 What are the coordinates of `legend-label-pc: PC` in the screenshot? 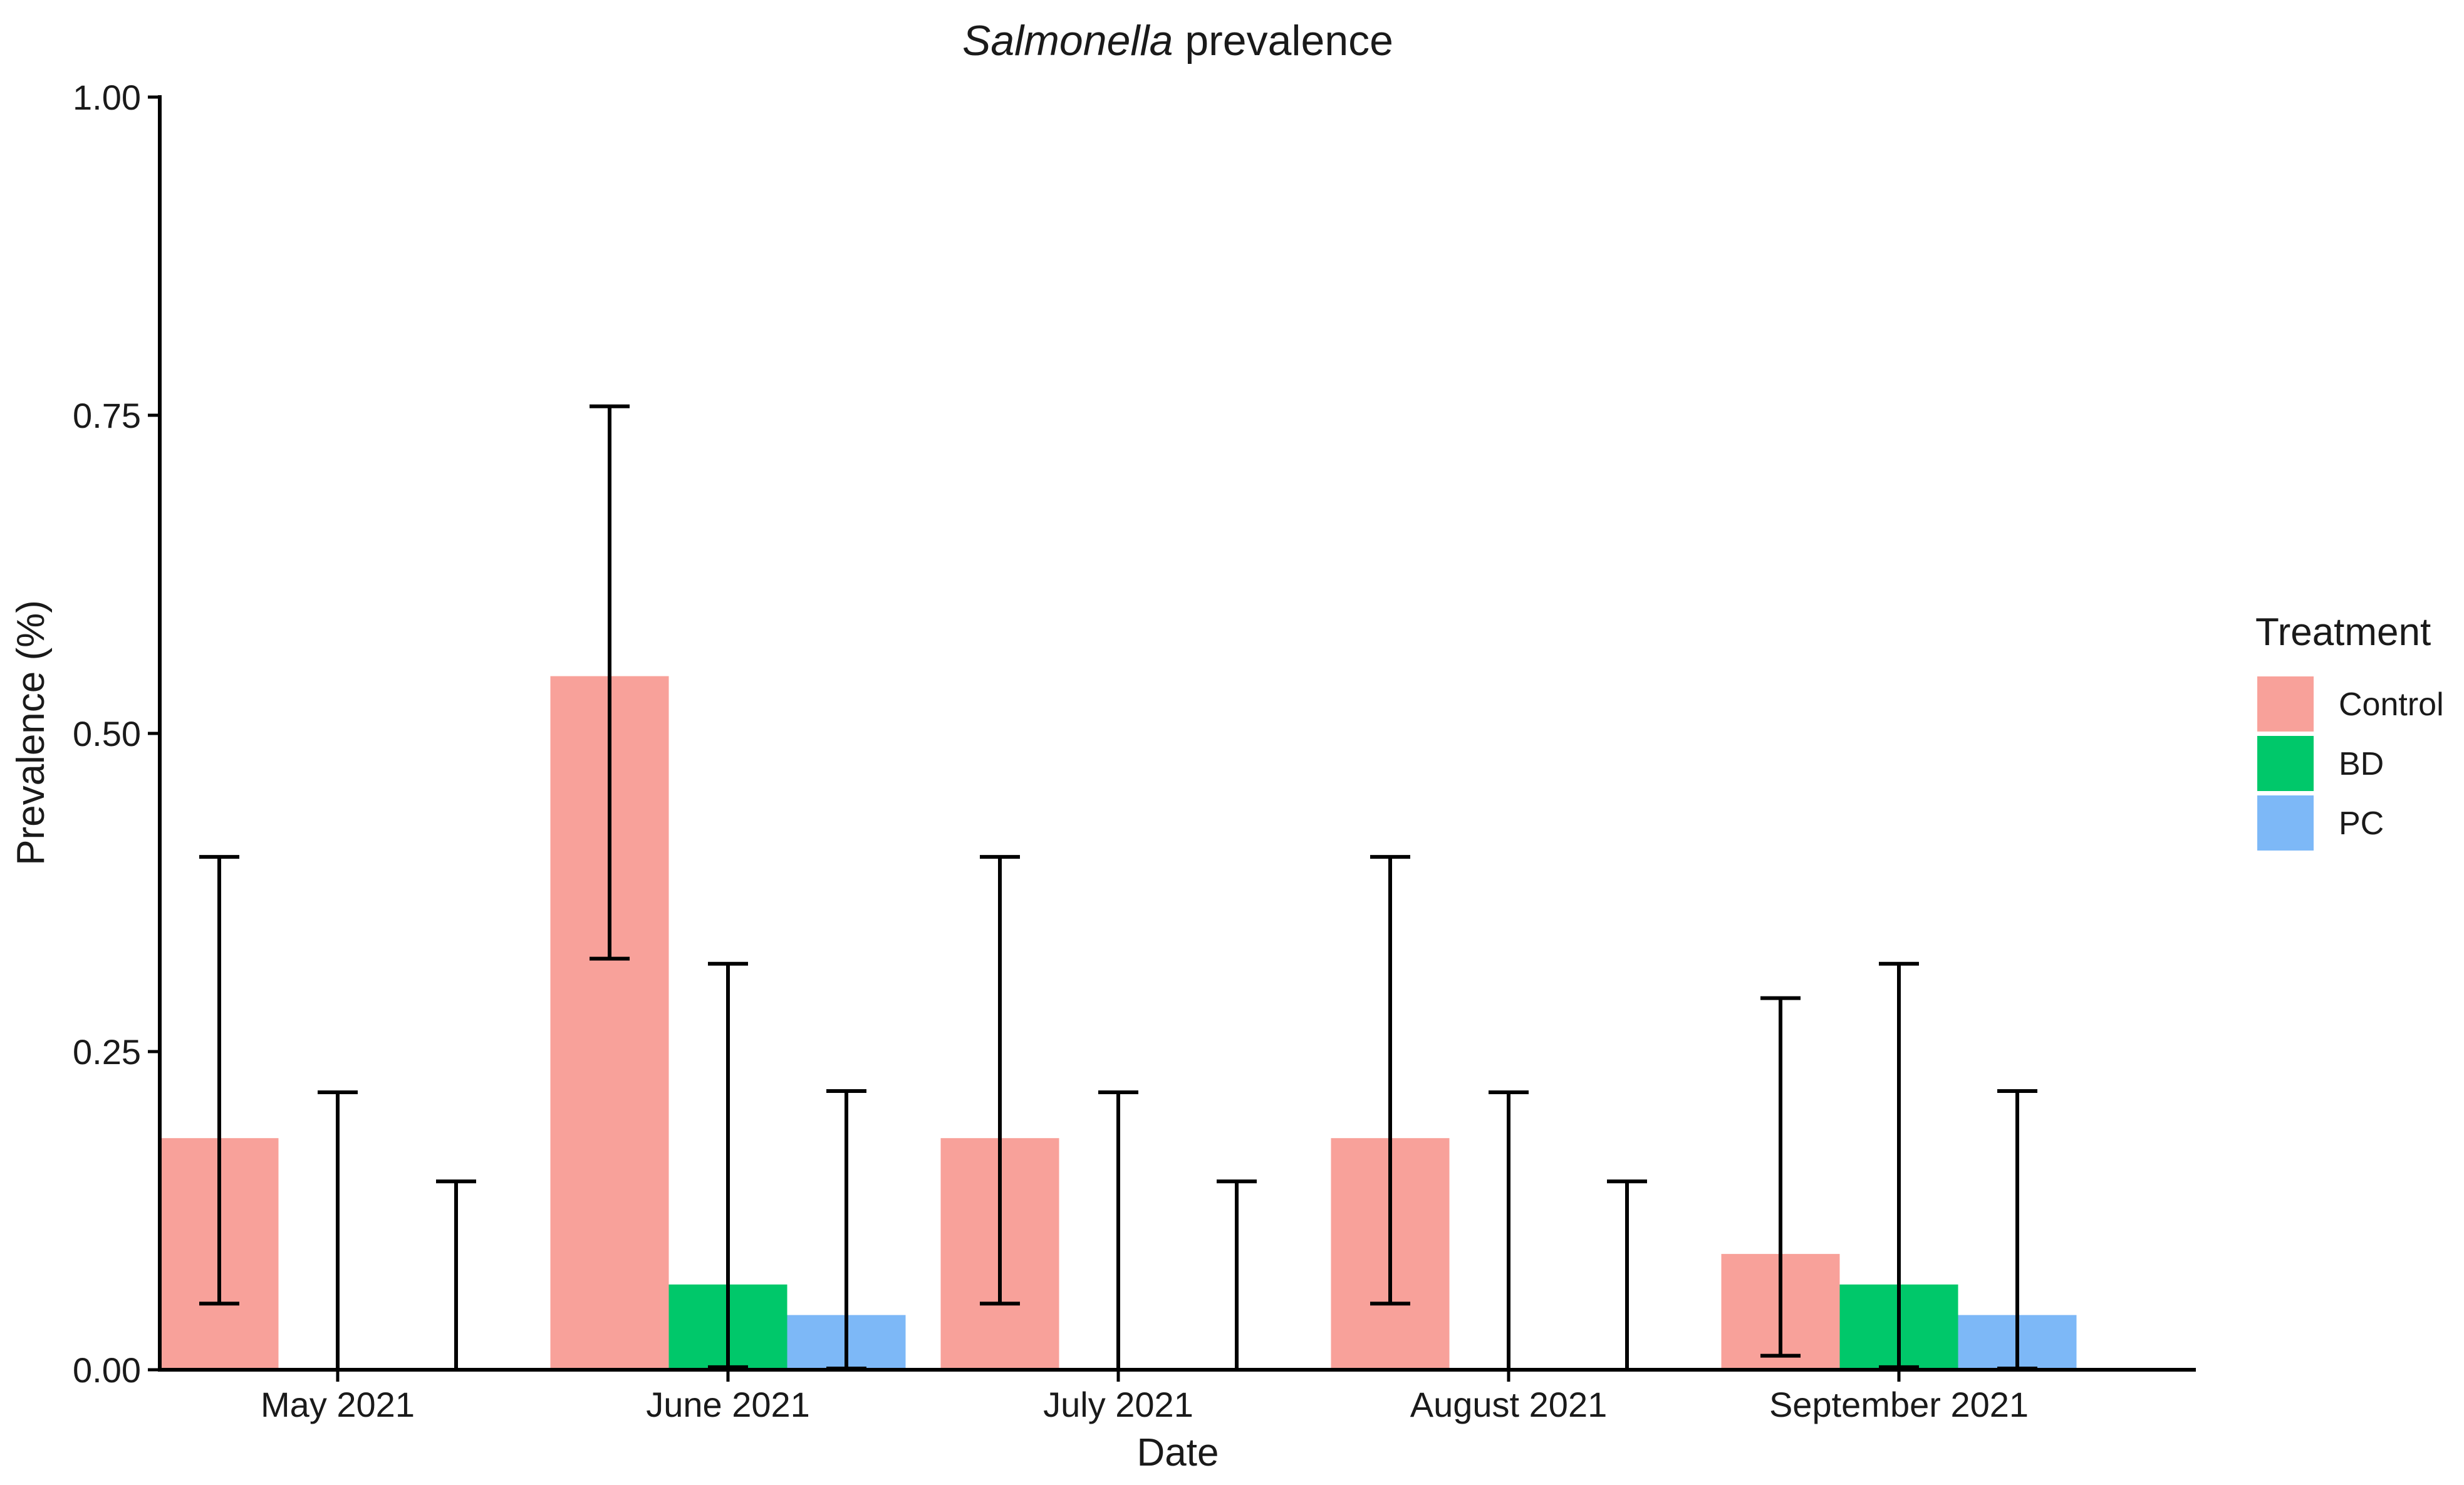 It's located at (2361, 823).